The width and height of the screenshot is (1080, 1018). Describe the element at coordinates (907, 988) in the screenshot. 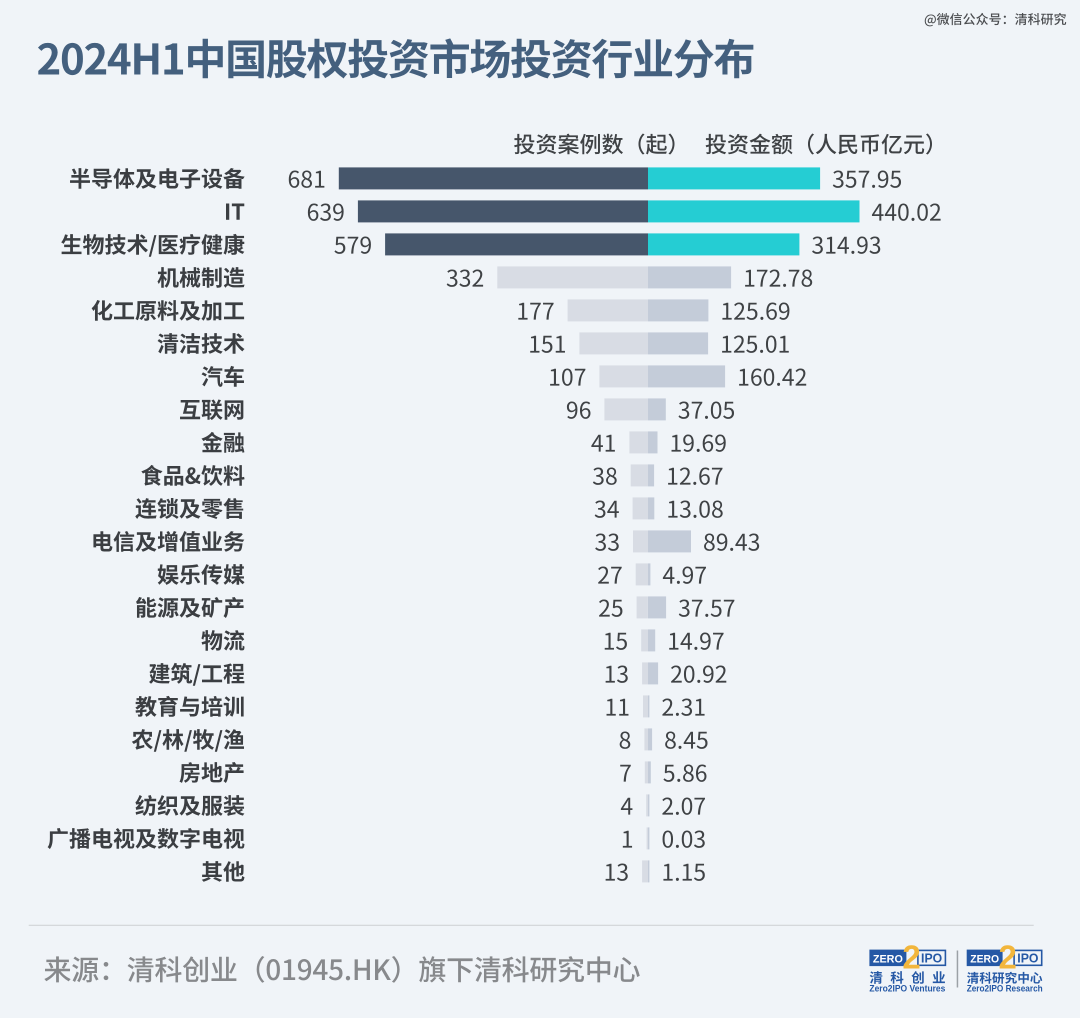

I see `svg-text: Zero2IPO Ventures` at that location.